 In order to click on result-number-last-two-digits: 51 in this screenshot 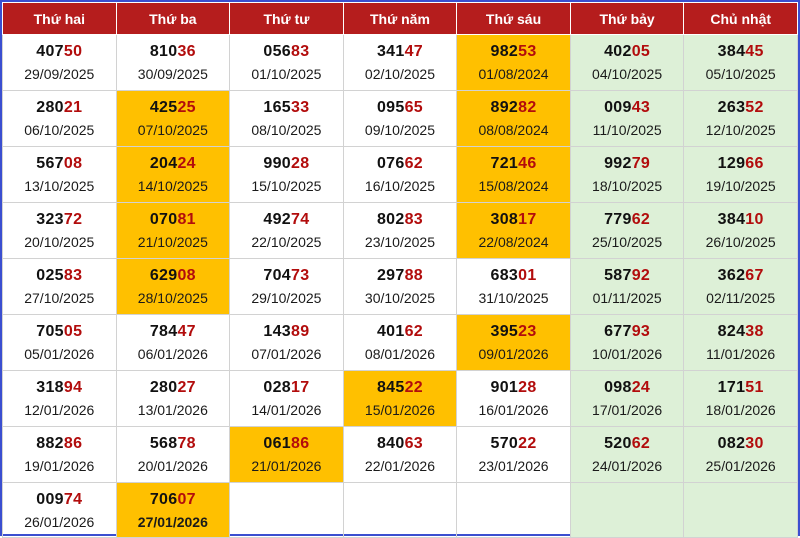, I will do `click(754, 387)`.